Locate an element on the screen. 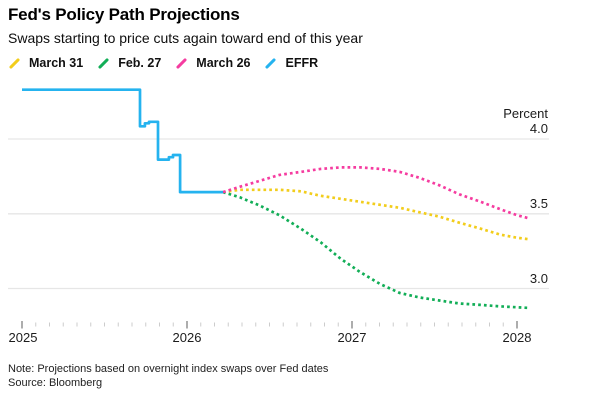 Image resolution: width=600 pixels, height=404 pixels. x-axis-tick-label-2027: 2027 is located at coordinates (352, 337).